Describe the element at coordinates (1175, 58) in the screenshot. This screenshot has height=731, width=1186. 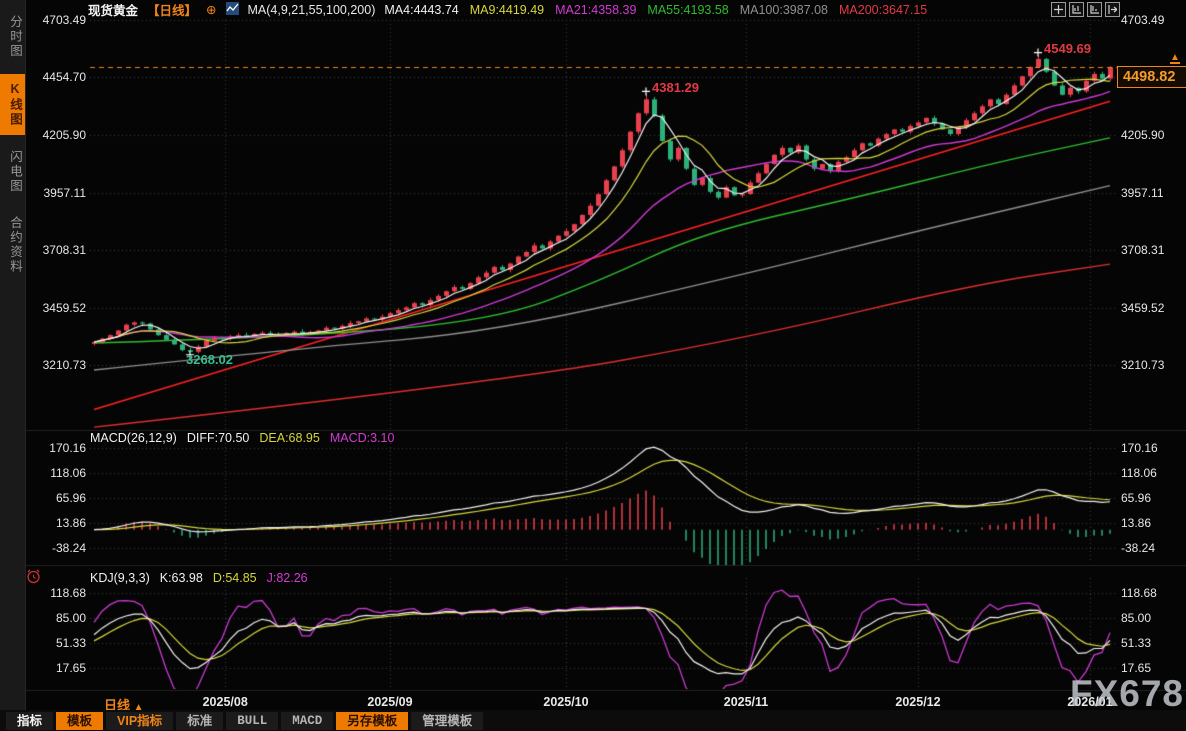
I see `price-up-arrow-icon: ▲` at that location.